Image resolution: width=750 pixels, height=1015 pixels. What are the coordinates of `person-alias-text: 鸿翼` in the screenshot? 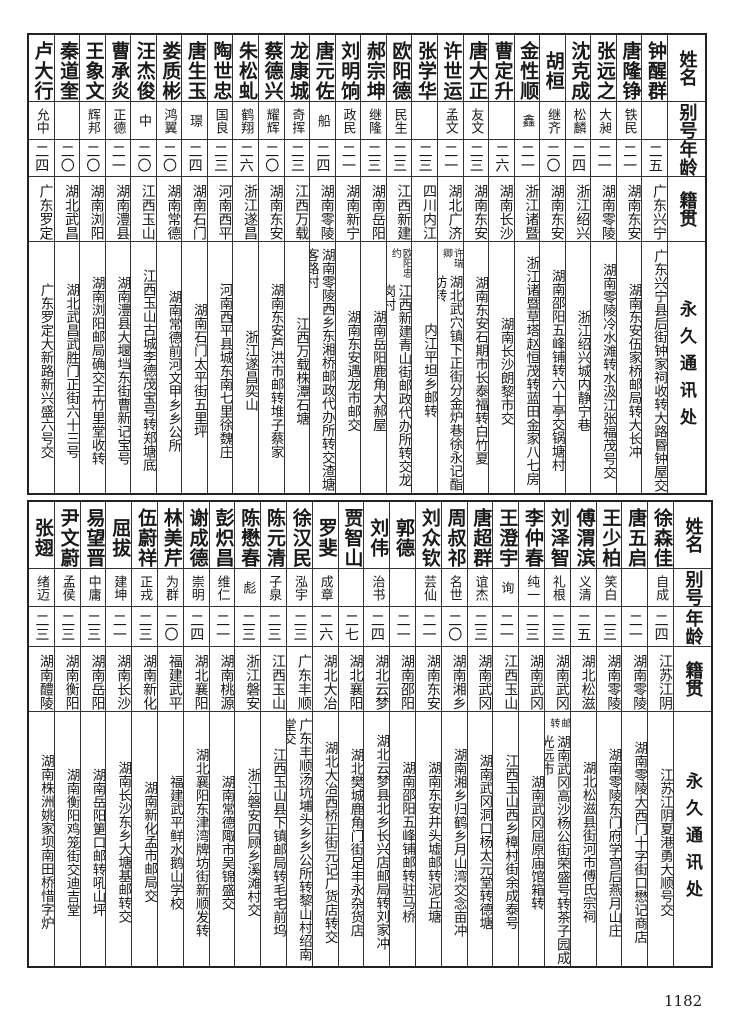 It's located at (169, 120).